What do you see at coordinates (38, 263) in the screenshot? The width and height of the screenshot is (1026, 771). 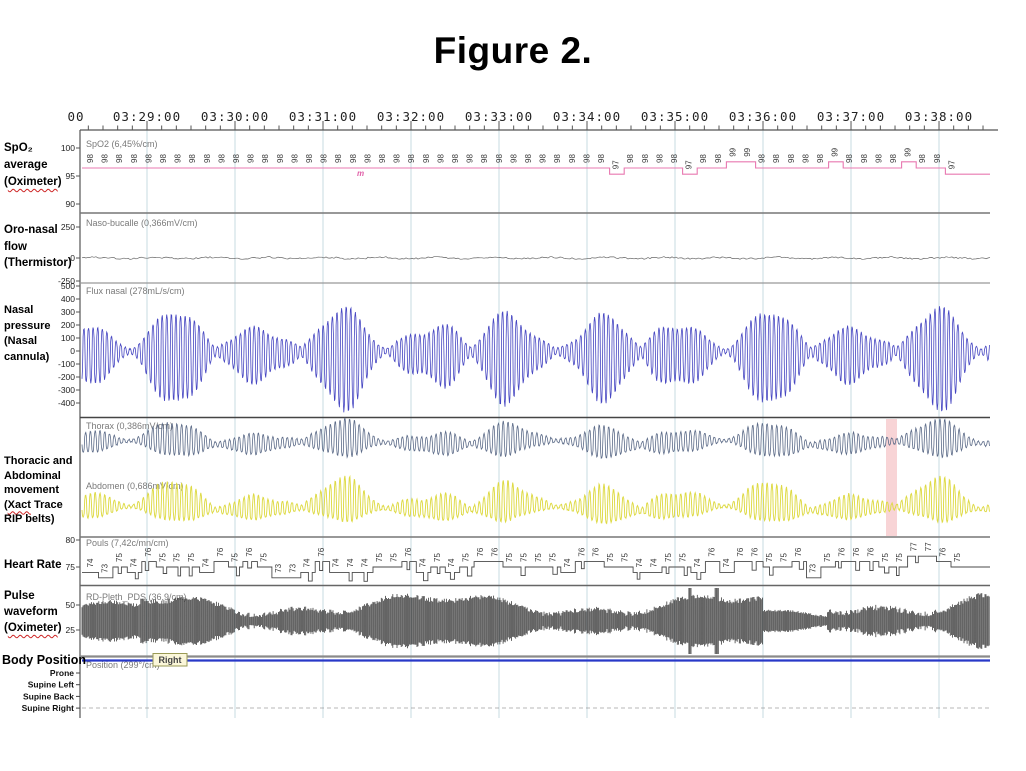 I see `row-label-line: (Thermistor)` at bounding box center [38, 263].